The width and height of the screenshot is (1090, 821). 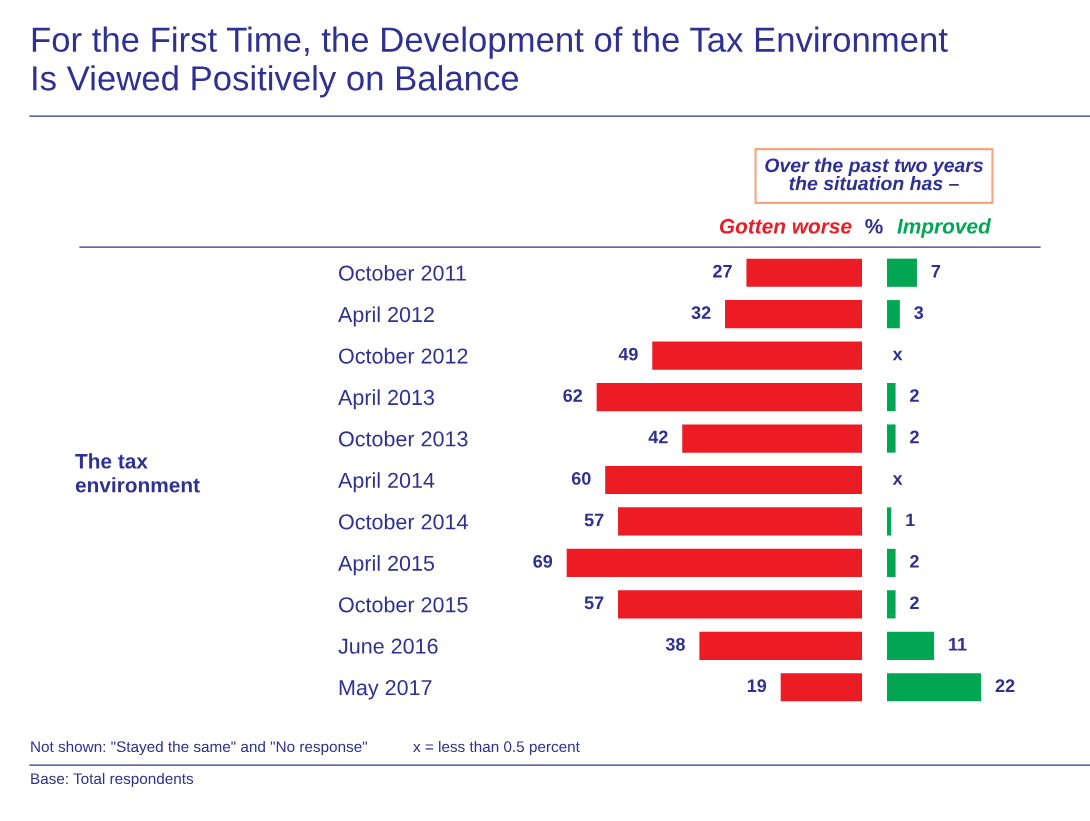 I want to click on y-tick-label: April 2012, so click(x=386, y=316).